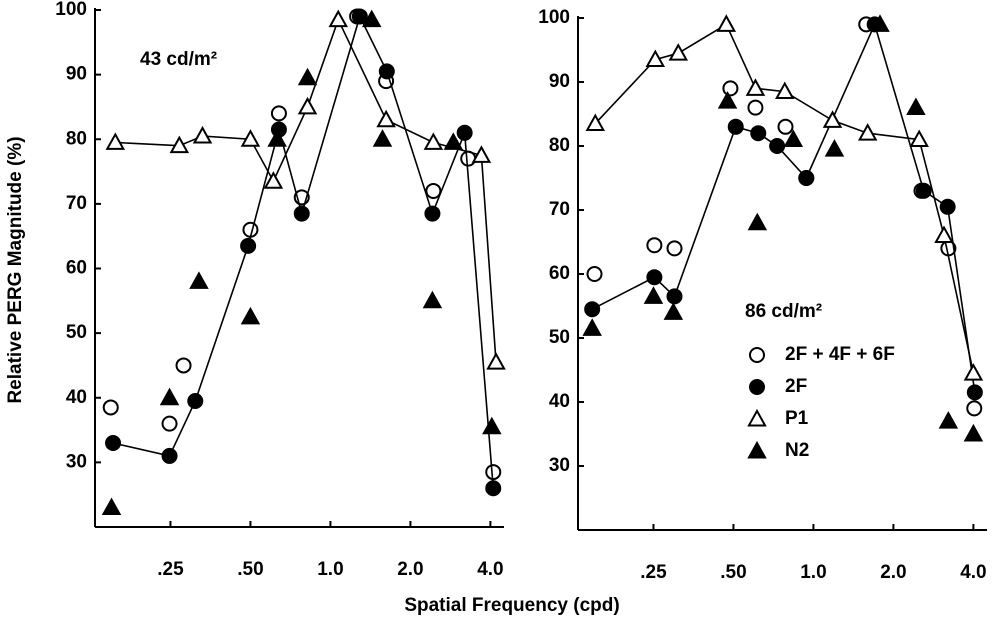 The image size is (1005, 629). I want to click on legend-label: 2F + 4F + 6F, so click(840, 354).